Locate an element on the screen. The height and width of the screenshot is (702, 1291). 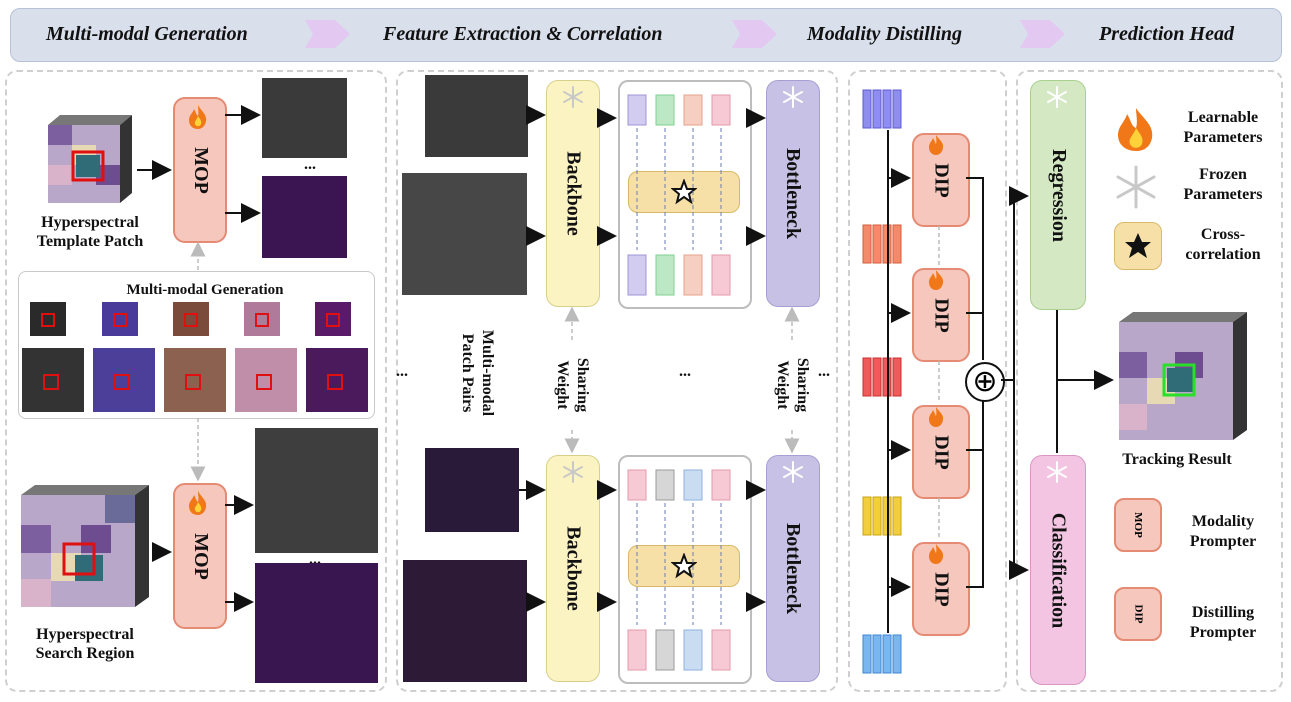
search-label: Hyperspectral Search Region is located at coordinates (85, 644).